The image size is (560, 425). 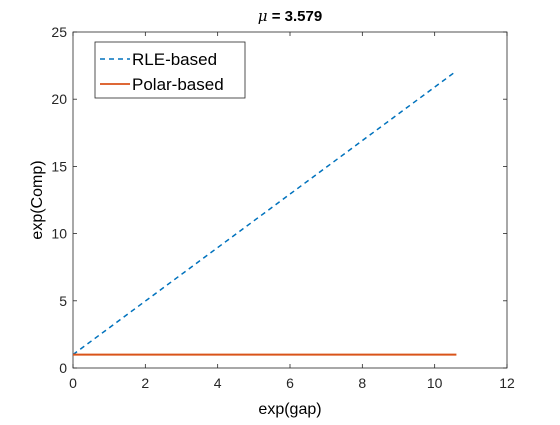 I want to click on title-mu: μ, so click(x=263, y=16).